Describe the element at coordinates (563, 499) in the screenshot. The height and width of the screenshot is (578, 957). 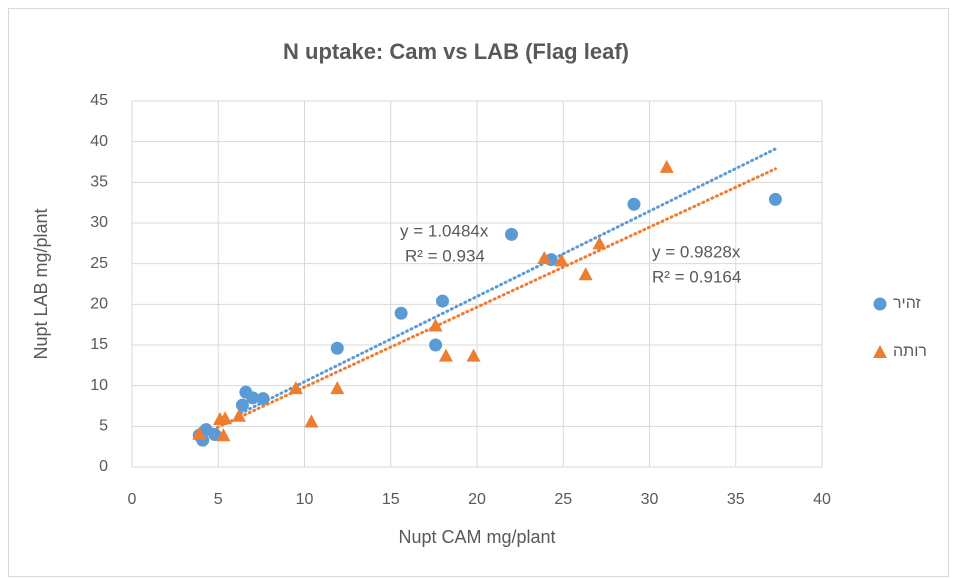
I see `x-tick-label: 25` at that location.